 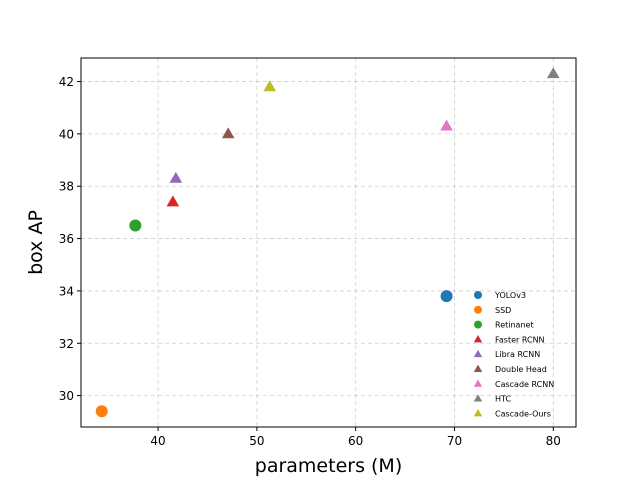 I want to click on legend-label-cascade-ours: Cascade-Ours, so click(x=523, y=413).